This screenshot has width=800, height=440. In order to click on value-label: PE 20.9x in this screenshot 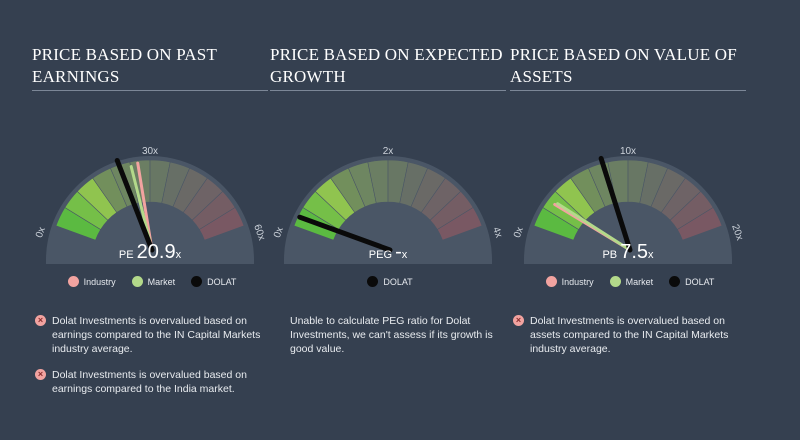, I will do `click(150, 252)`.